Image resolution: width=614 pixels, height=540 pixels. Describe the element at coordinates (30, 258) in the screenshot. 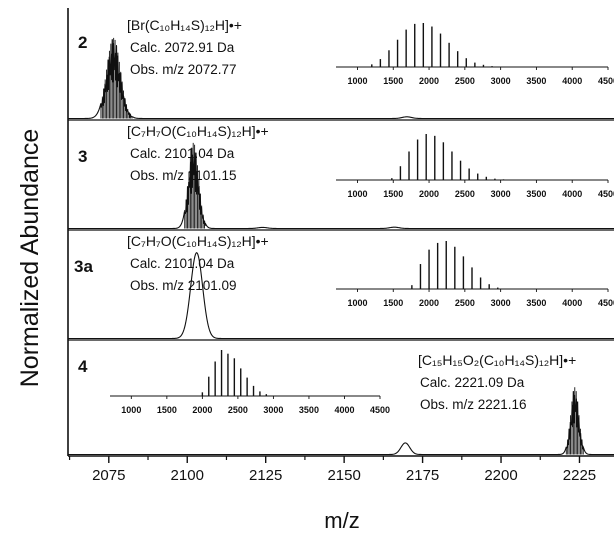

I see `y-axis-label: Normalized Abundance` at that location.